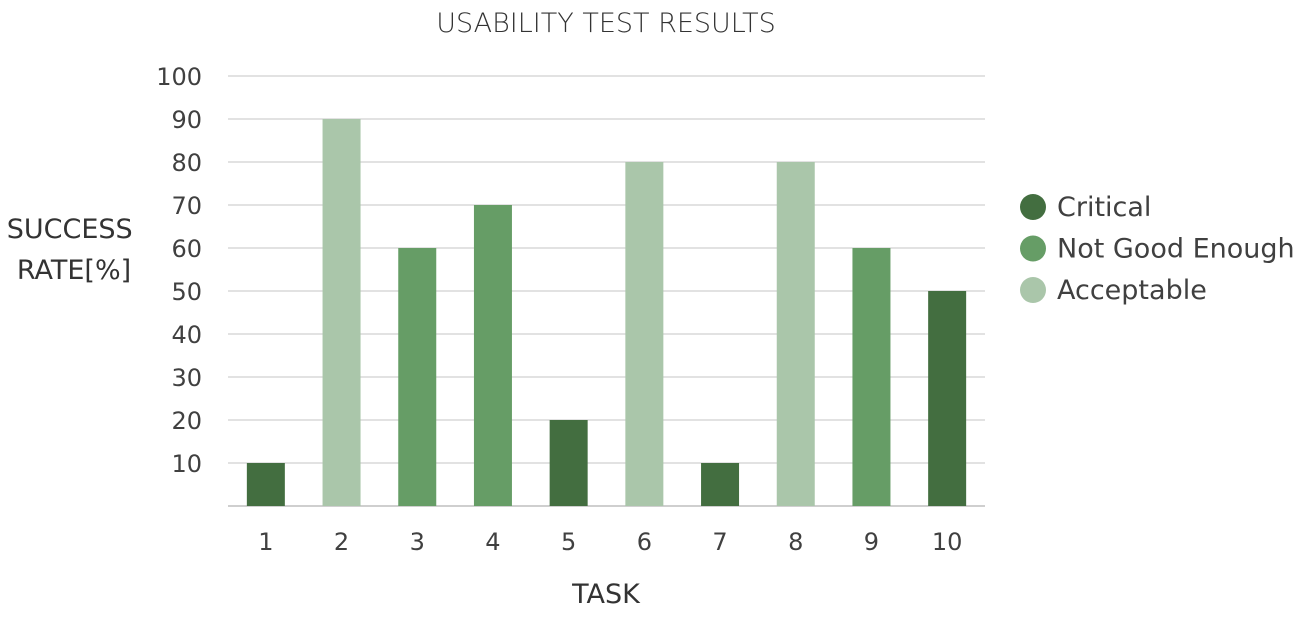 The height and width of the screenshot is (624, 1300). What do you see at coordinates (186, 292) in the screenshot?
I see `y-tick-label: 50` at bounding box center [186, 292].